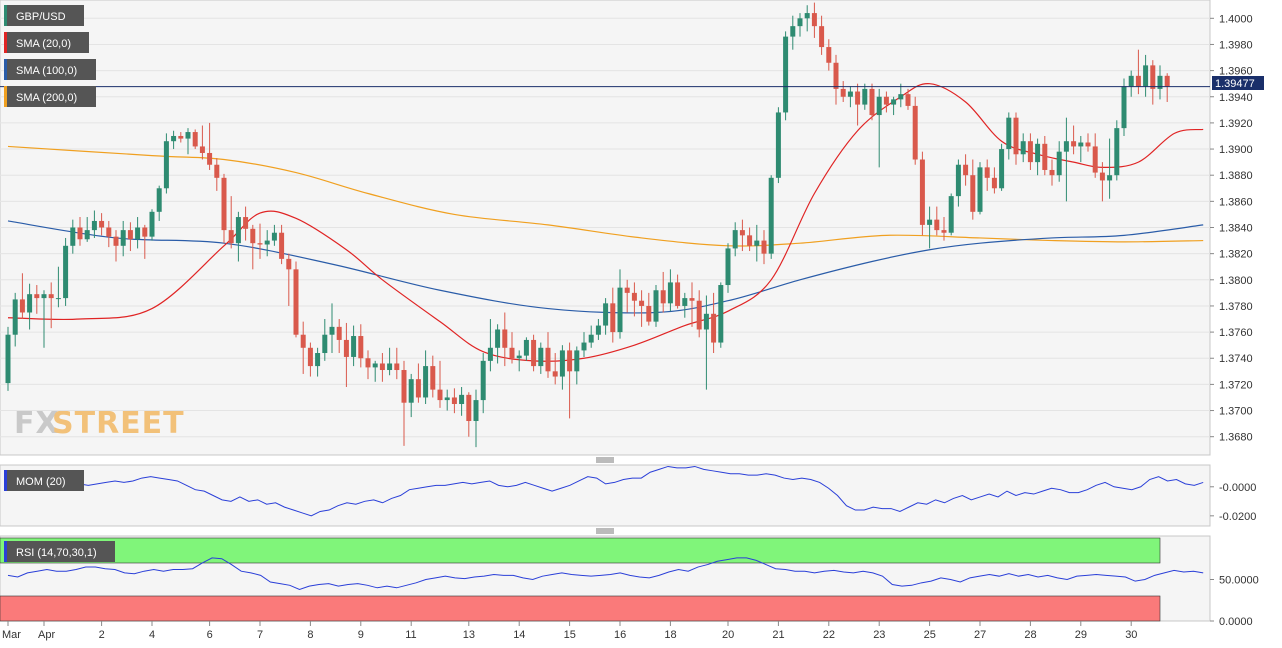  I want to click on y-tick-label: 1.3800, so click(1236, 281).